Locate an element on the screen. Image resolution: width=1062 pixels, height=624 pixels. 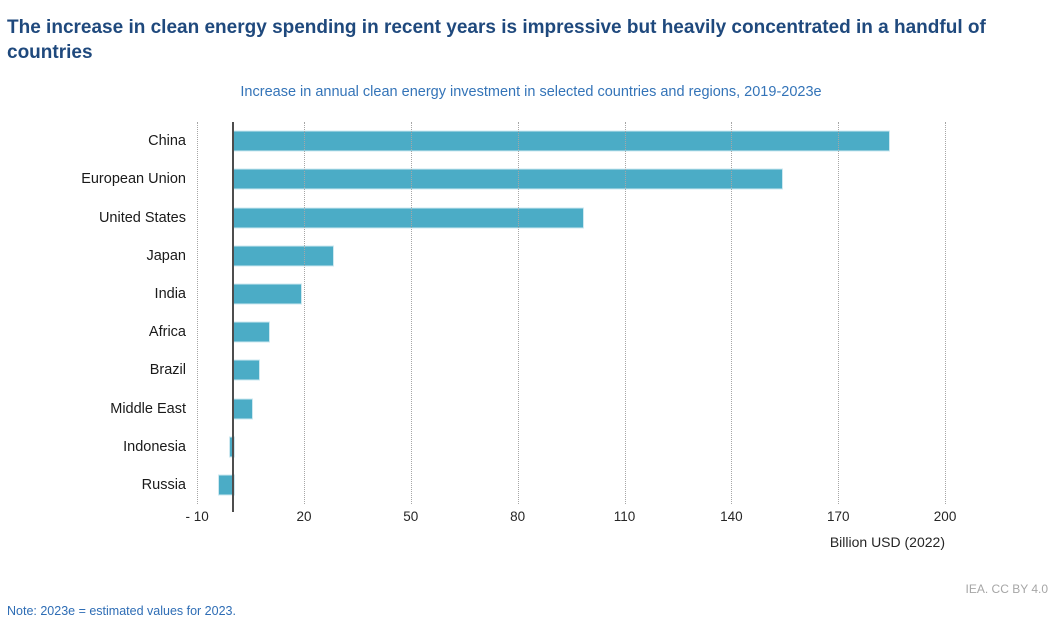
zero-axis-line is located at coordinates (232, 317).